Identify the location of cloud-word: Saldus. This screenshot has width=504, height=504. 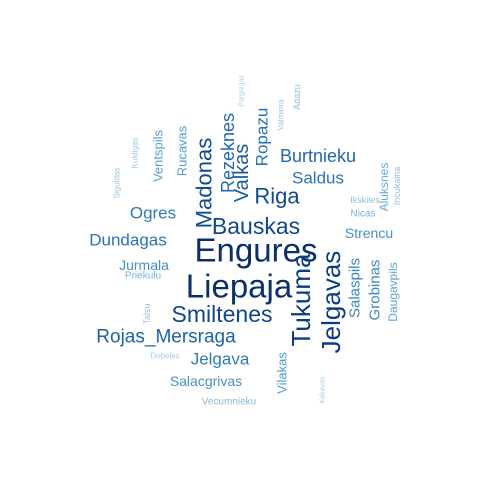
(318, 178).